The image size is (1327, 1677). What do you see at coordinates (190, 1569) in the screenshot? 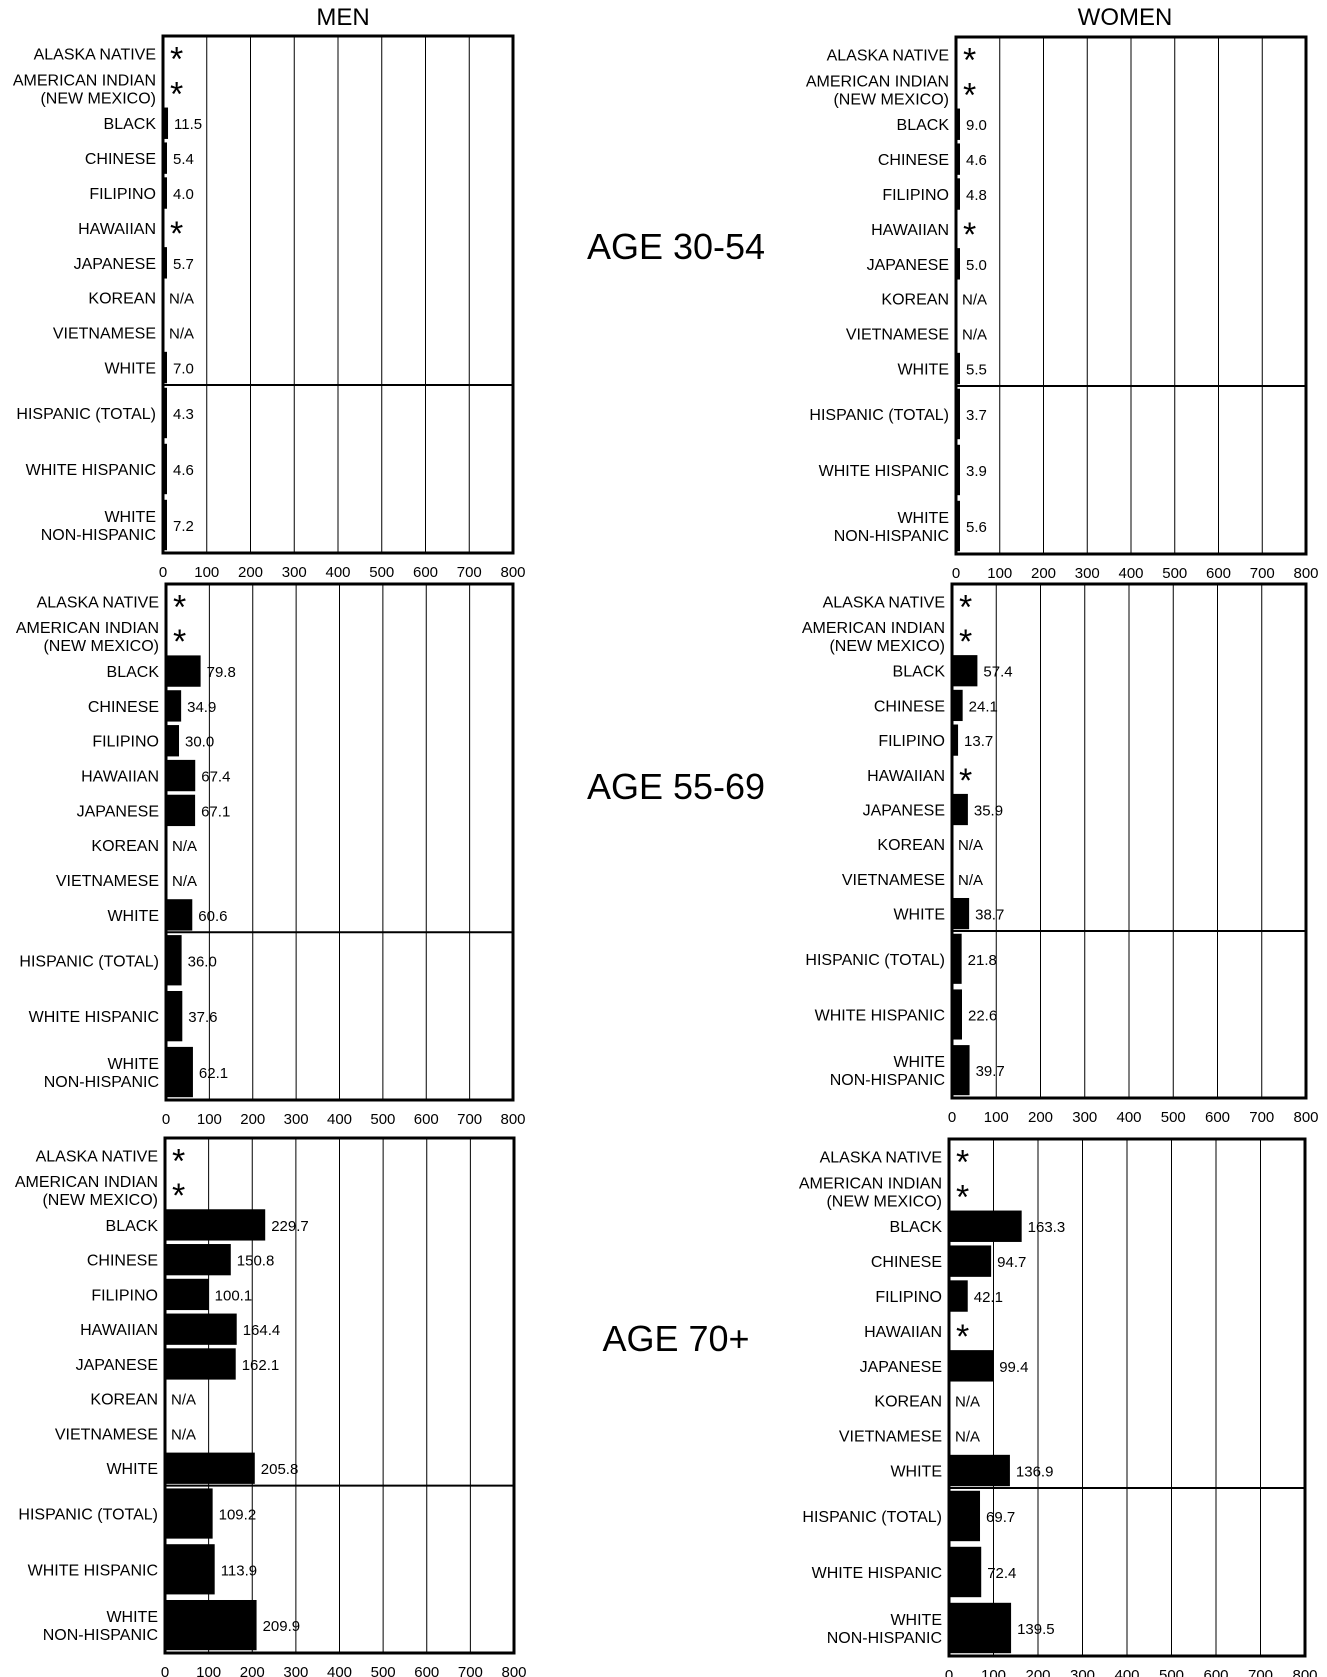
I see `bar-men-age-70-white-hispanic` at bounding box center [190, 1569].